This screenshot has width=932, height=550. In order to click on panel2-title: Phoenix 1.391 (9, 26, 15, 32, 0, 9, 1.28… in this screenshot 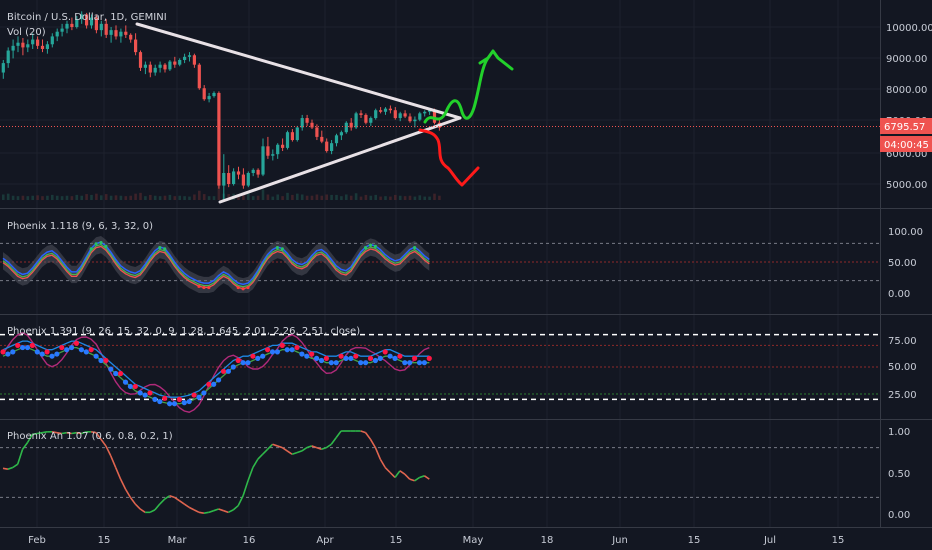, I will do `click(183, 331)`.